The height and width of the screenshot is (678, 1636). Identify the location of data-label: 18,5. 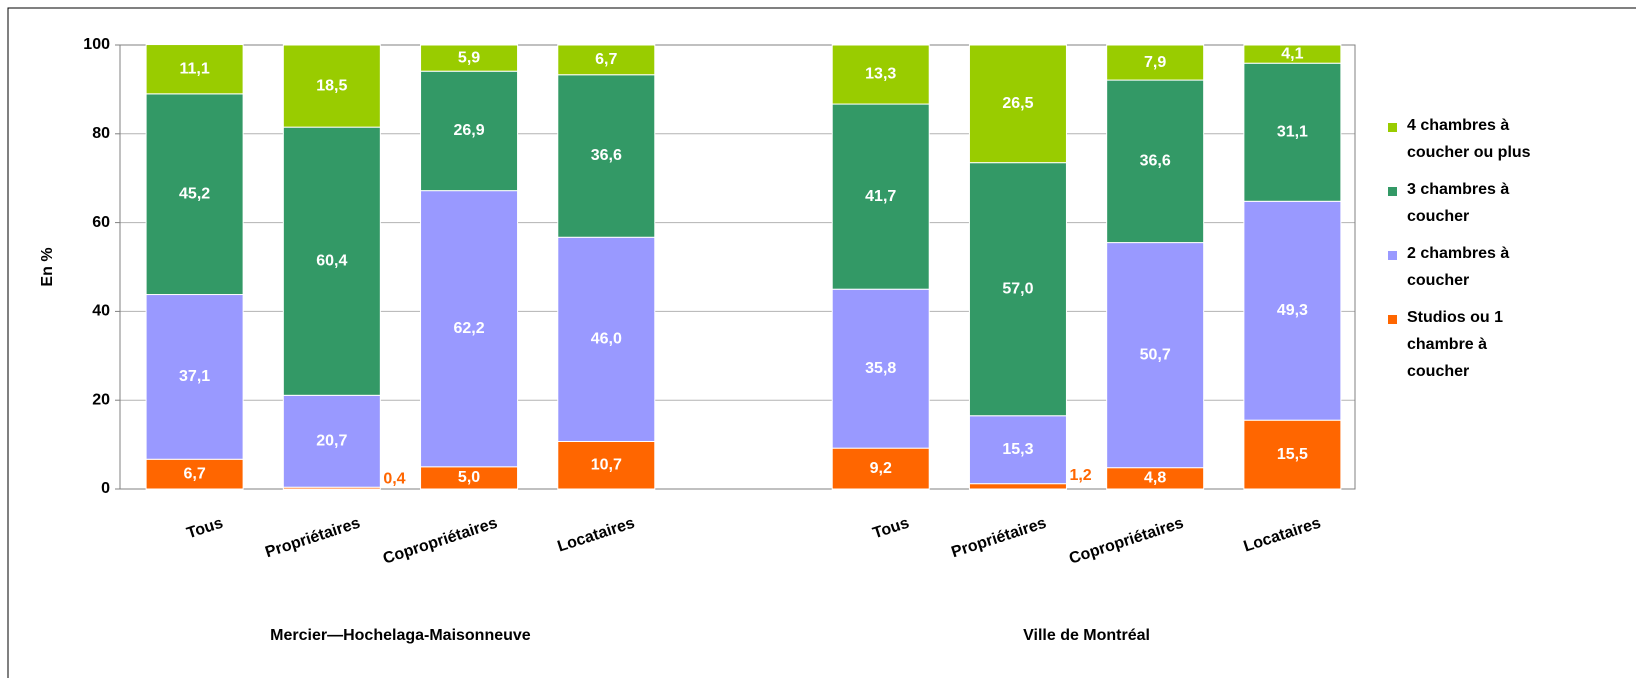
(331, 85).